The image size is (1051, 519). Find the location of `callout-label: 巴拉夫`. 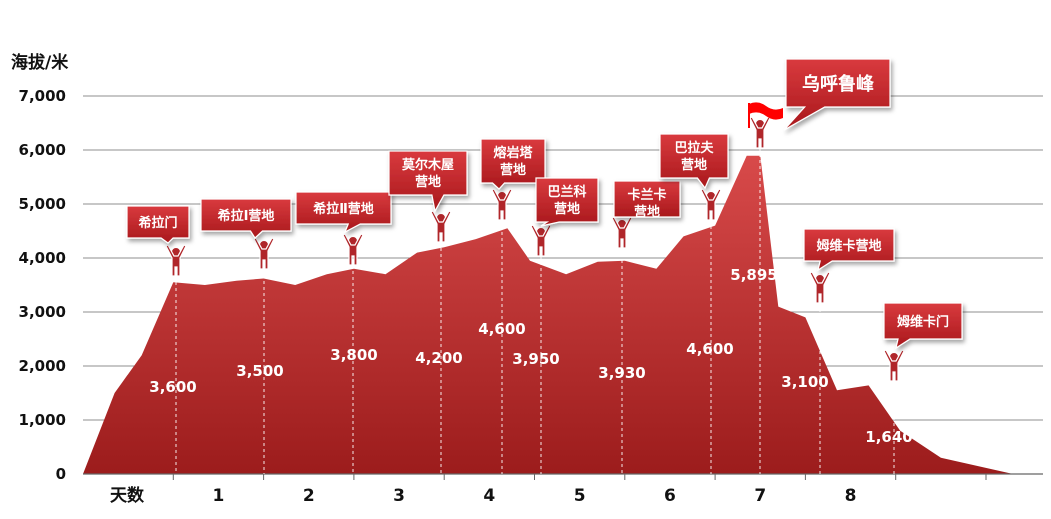

callout-label: 巴拉夫 is located at coordinates (694, 148).